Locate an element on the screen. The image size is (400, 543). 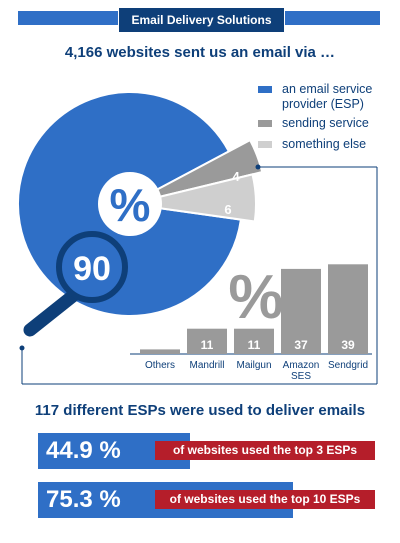
legend-label-something-else: something else is located at coordinates (324, 144).